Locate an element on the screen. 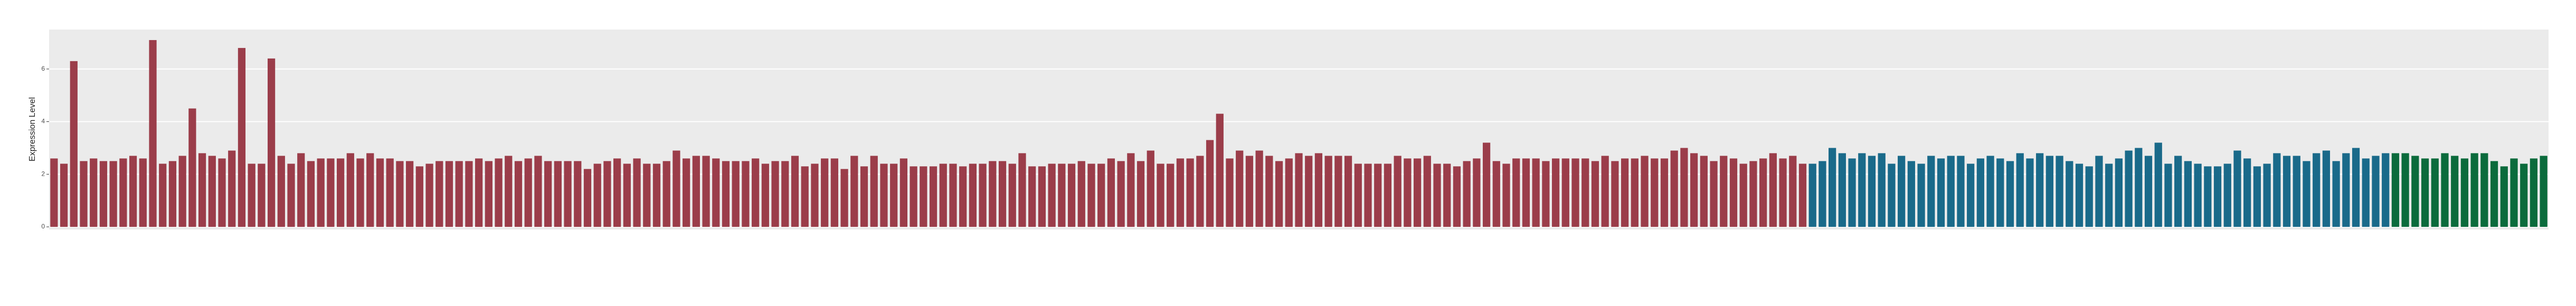 This screenshot has width=2576, height=306. y-axis-label: Expression Level is located at coordinates (32, 129).